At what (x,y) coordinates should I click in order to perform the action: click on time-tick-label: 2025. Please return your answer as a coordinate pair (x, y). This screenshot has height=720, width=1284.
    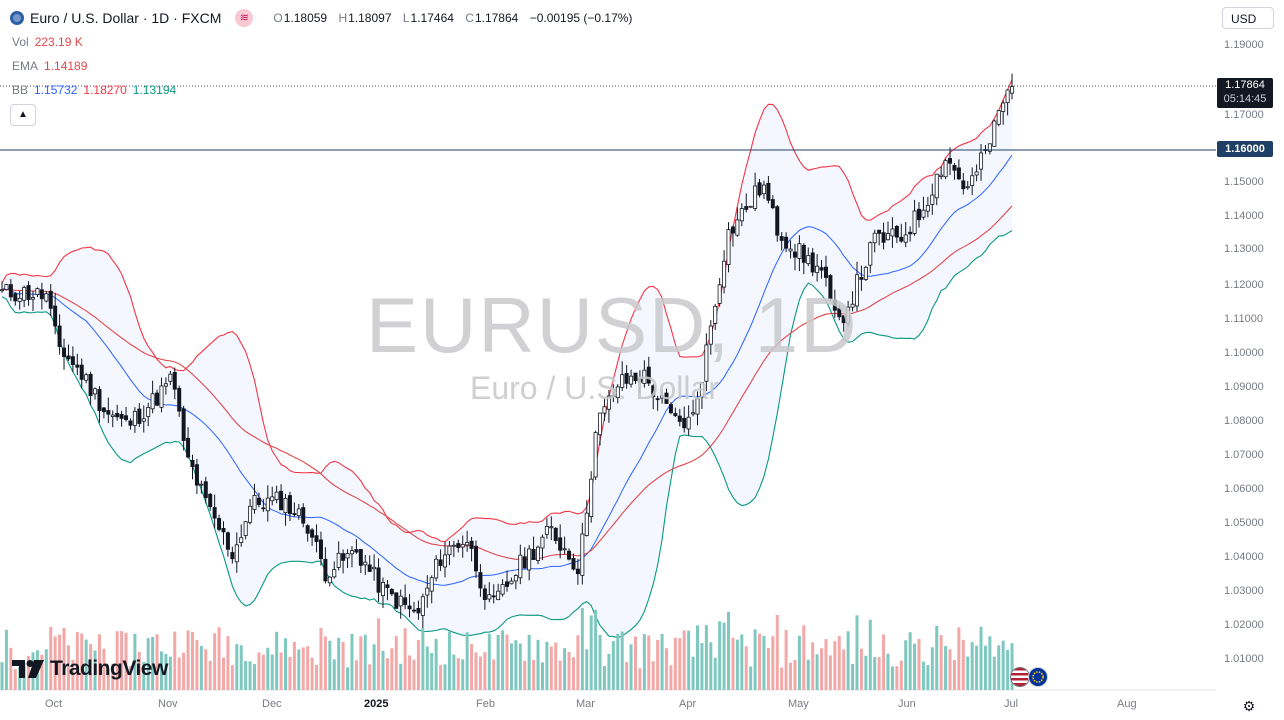
    Looking at the image, I should click on (376, 704).